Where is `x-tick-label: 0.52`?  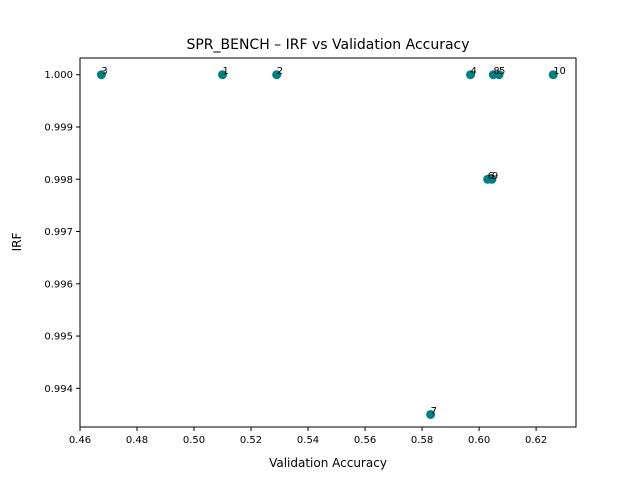
x-tick-label: 0.52 is located at coordinates (251, 440).